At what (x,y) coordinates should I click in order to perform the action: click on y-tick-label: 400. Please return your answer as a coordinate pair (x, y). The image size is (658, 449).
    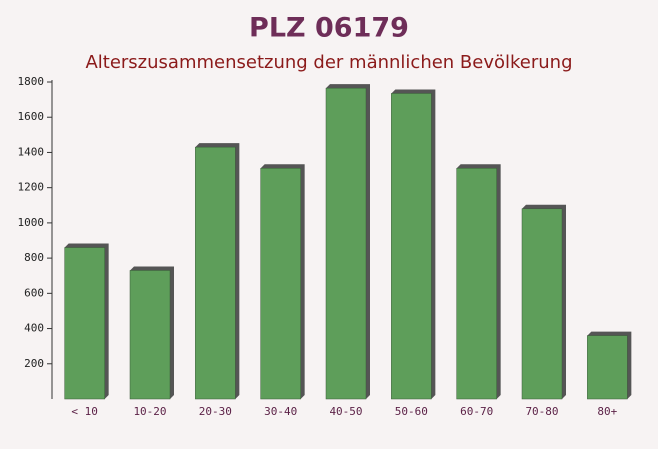
    Looking at the image, I should click on (34, 328).